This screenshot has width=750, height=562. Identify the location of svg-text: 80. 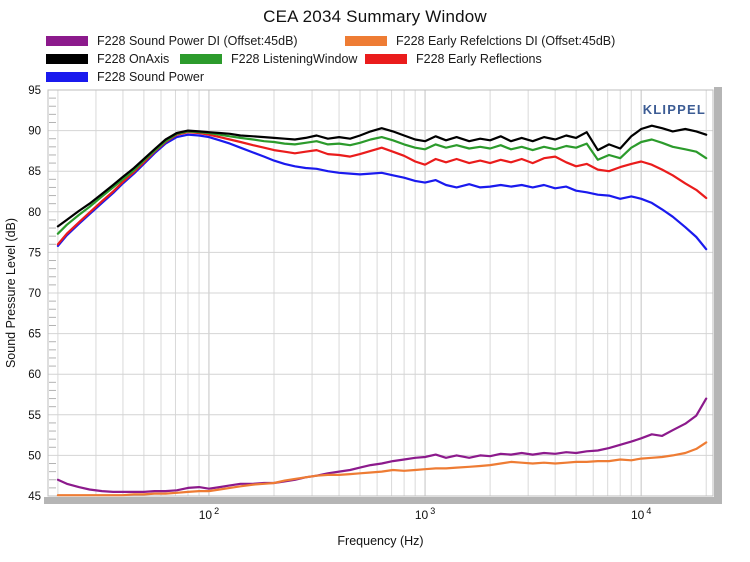
(34, 213).